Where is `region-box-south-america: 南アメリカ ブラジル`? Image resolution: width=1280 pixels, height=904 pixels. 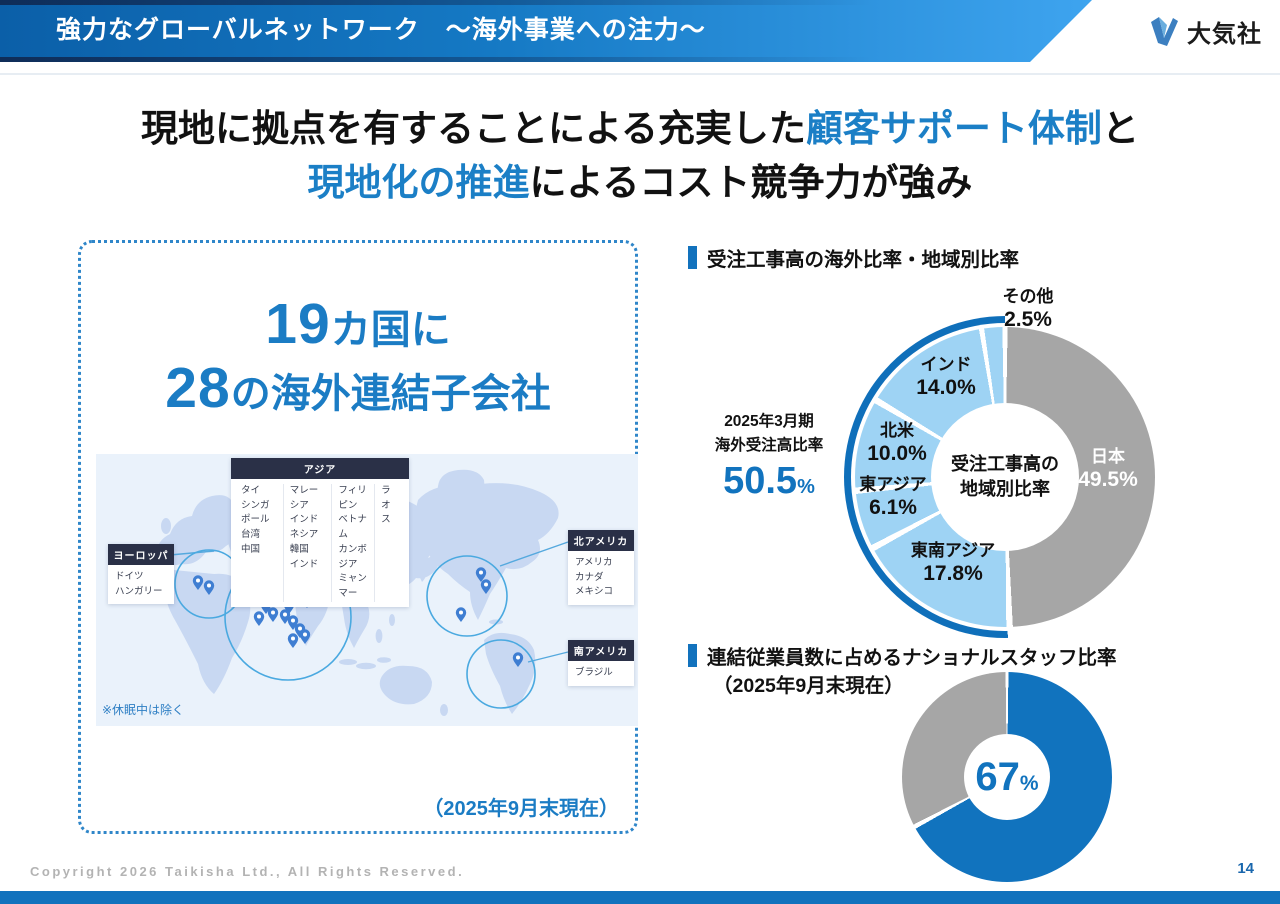 region-box-south-america: 南アメリカ ブラジル is located at coordinates (601, 663).